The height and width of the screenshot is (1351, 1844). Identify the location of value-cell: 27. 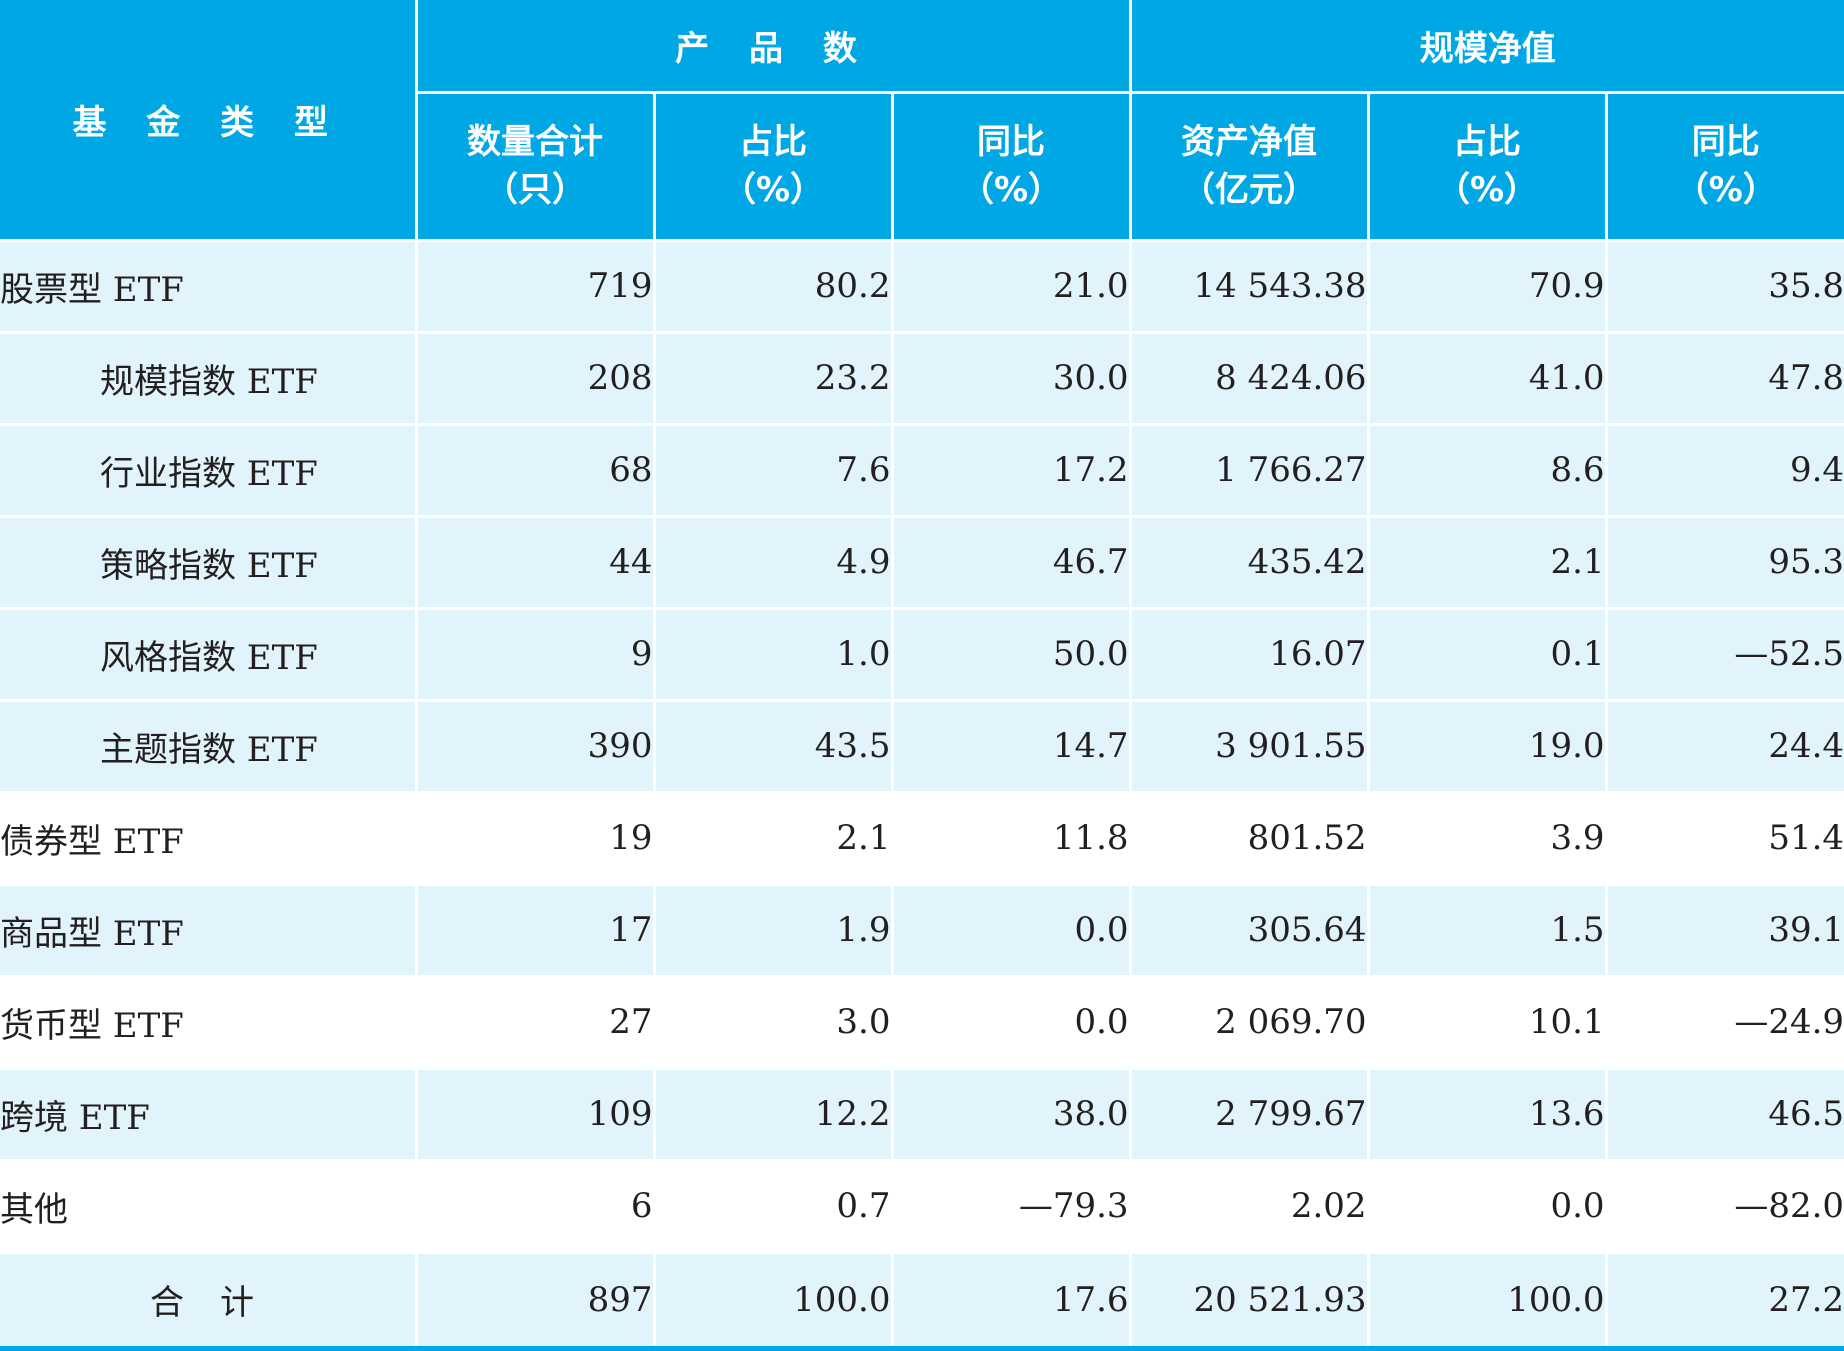
(535, 1023).